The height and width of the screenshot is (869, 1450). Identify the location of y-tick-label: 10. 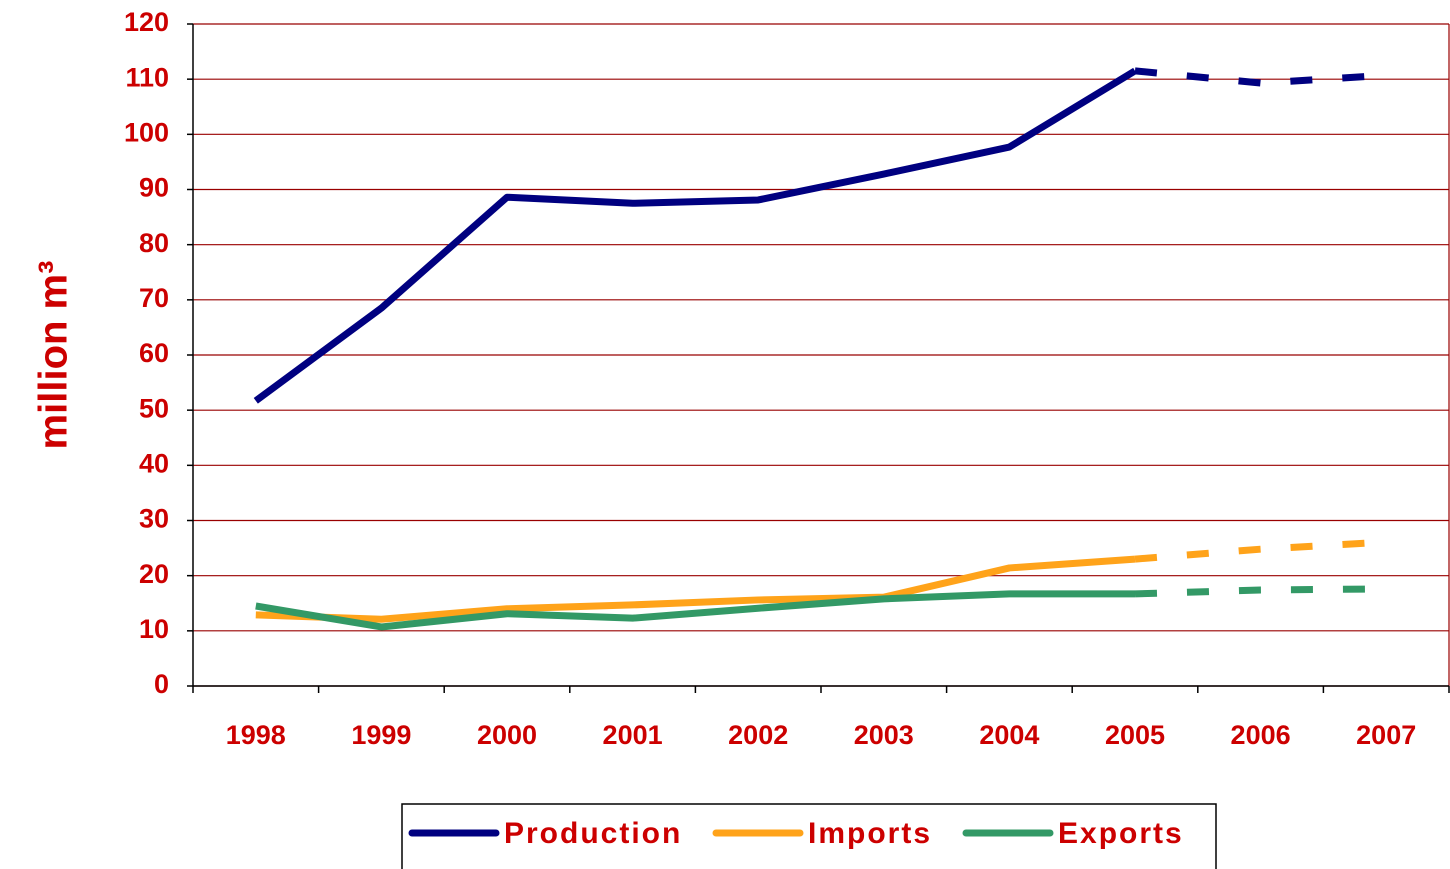
(154, 629).